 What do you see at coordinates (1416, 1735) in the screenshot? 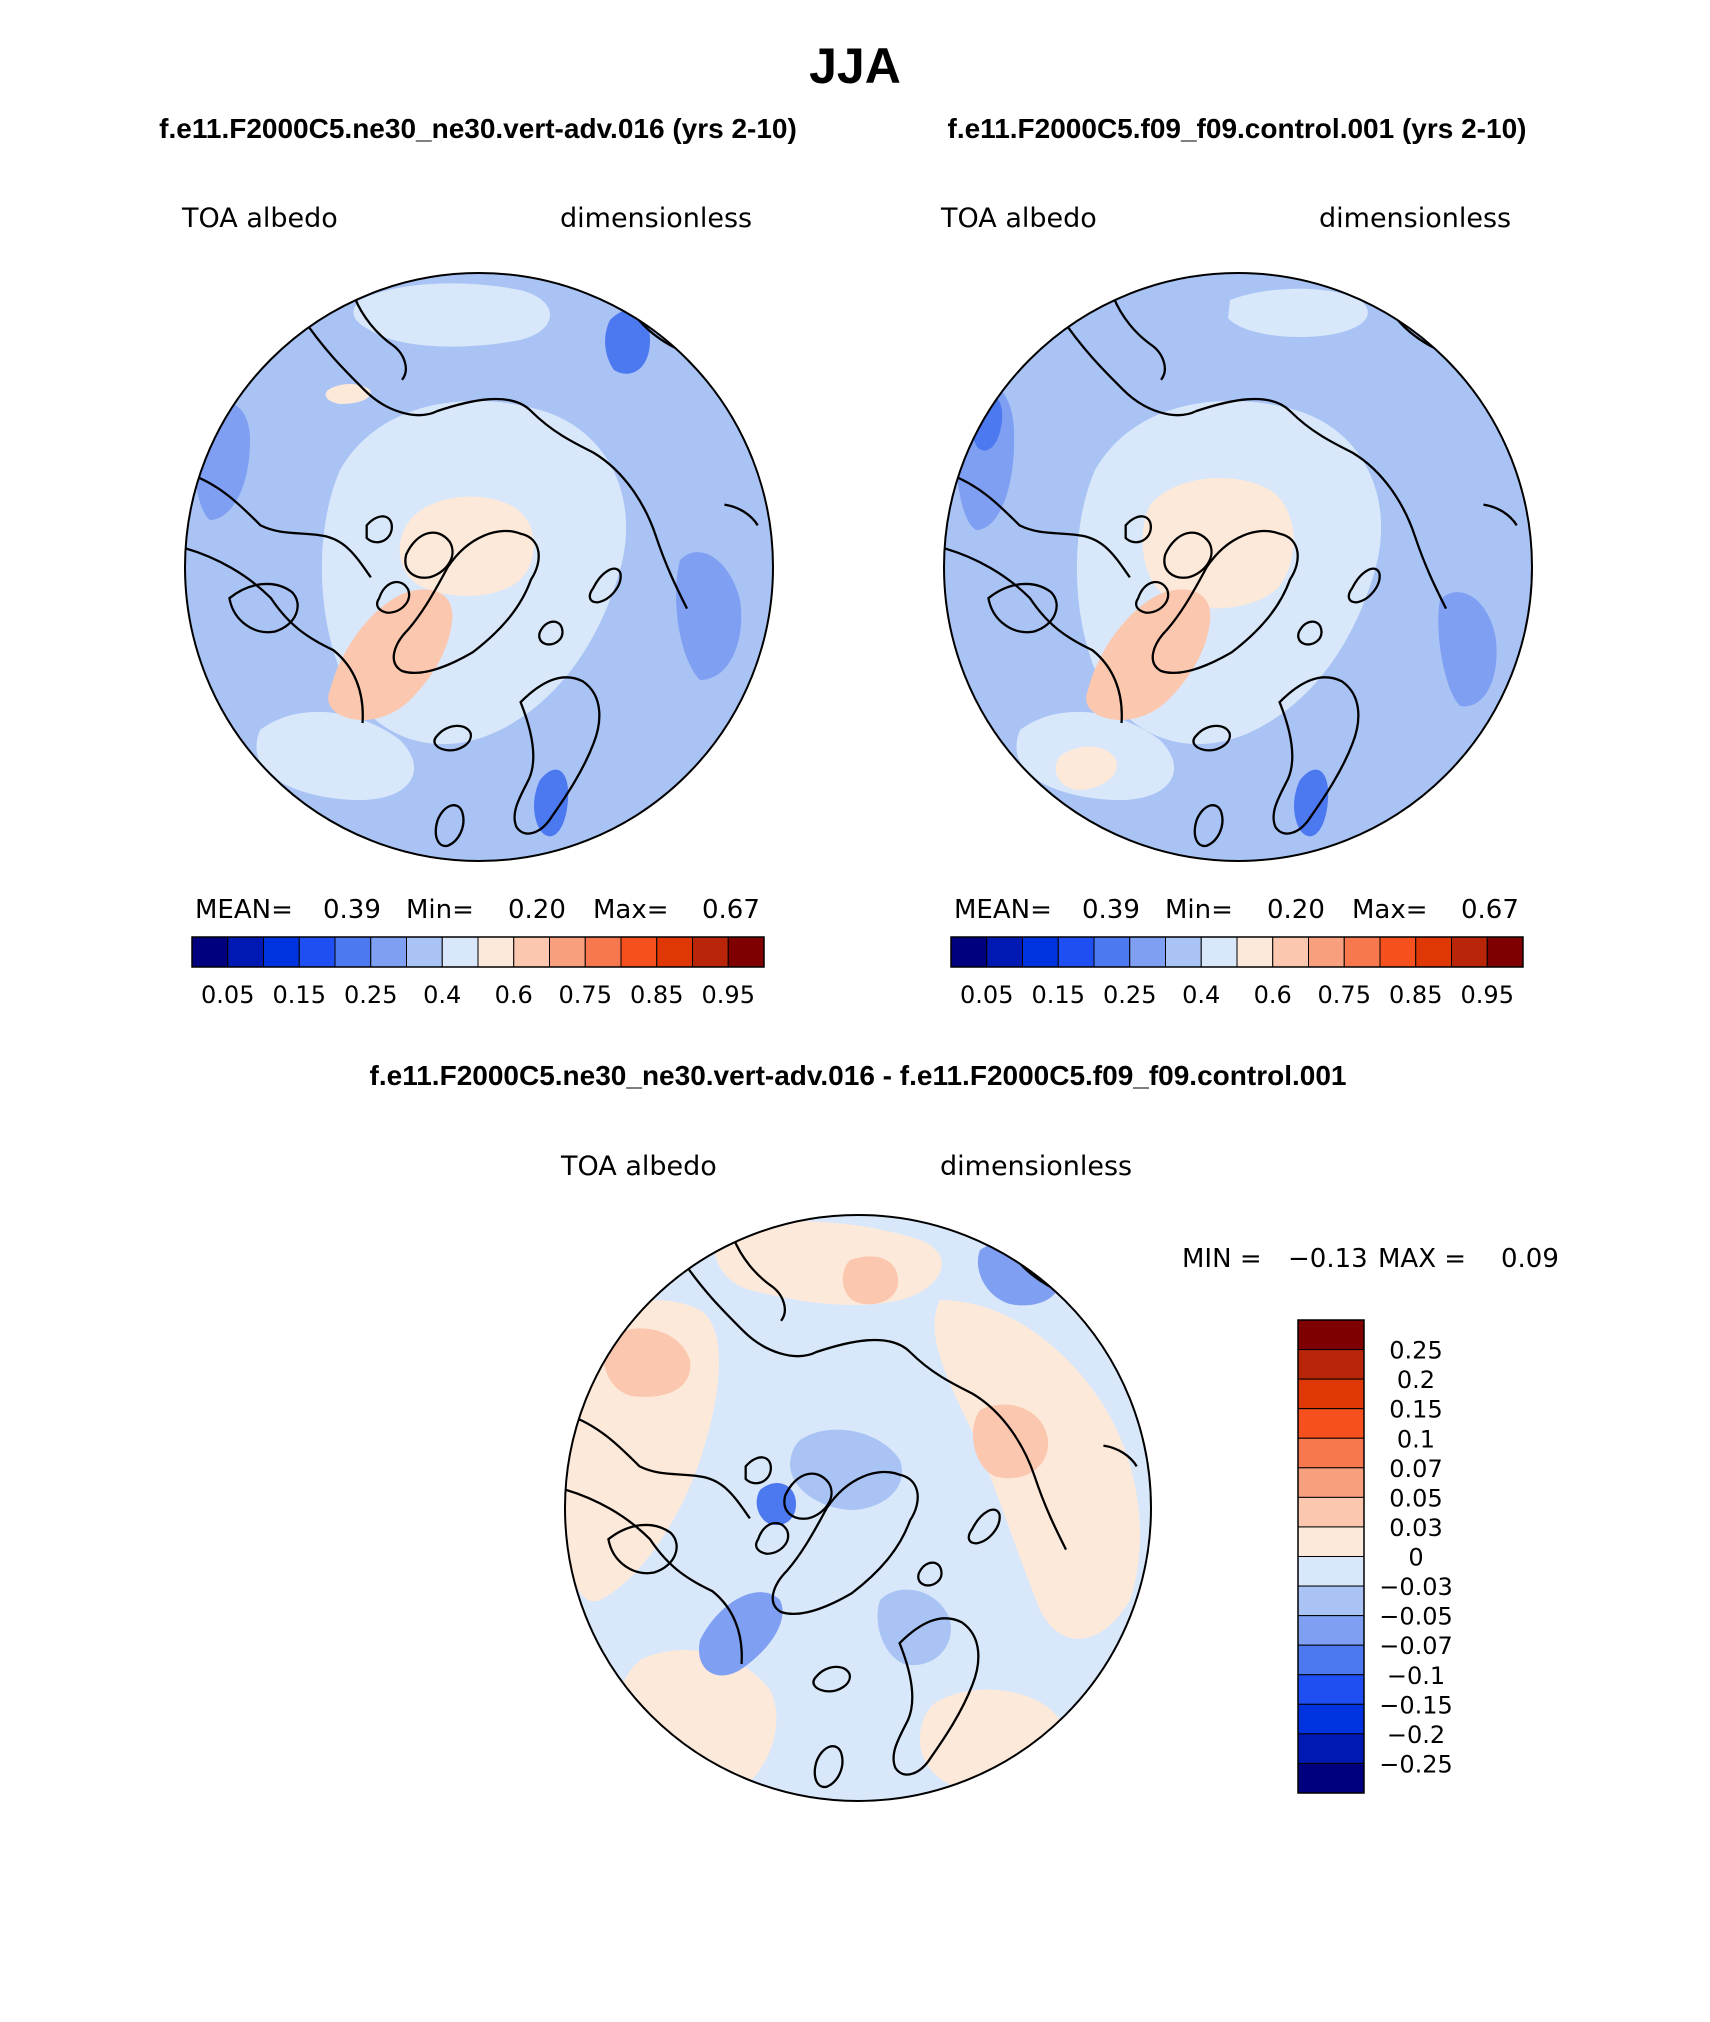
I see `colorbar-difference-tick-label: −0.2` at bounding box center [1416, 1735].